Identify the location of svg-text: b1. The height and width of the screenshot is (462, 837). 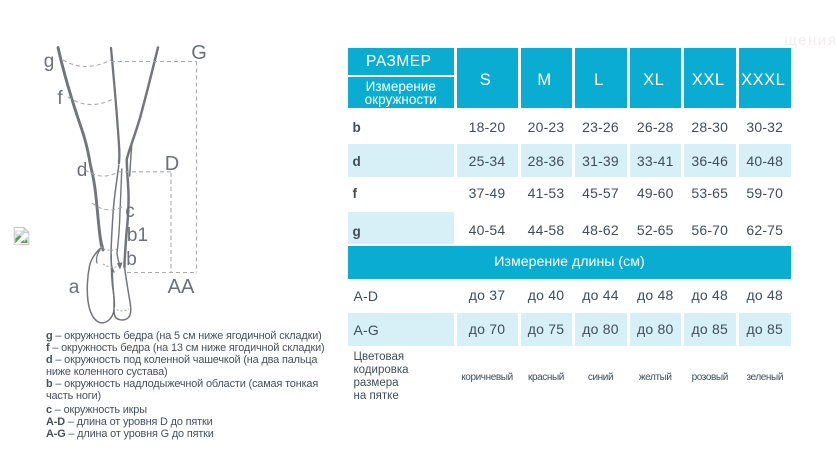
(137, 235).